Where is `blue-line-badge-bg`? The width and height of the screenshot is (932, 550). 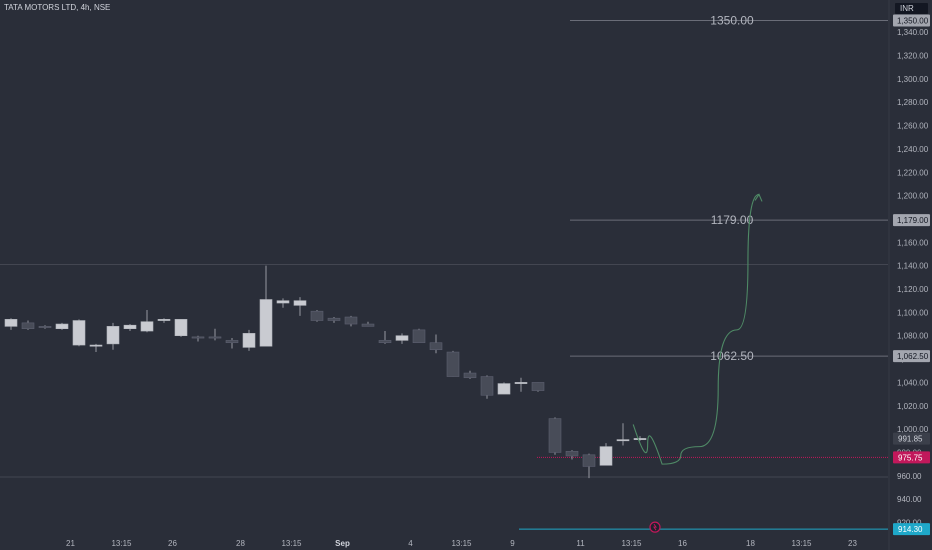
blue-line-badge-bg is located at coordinates (911, 529).